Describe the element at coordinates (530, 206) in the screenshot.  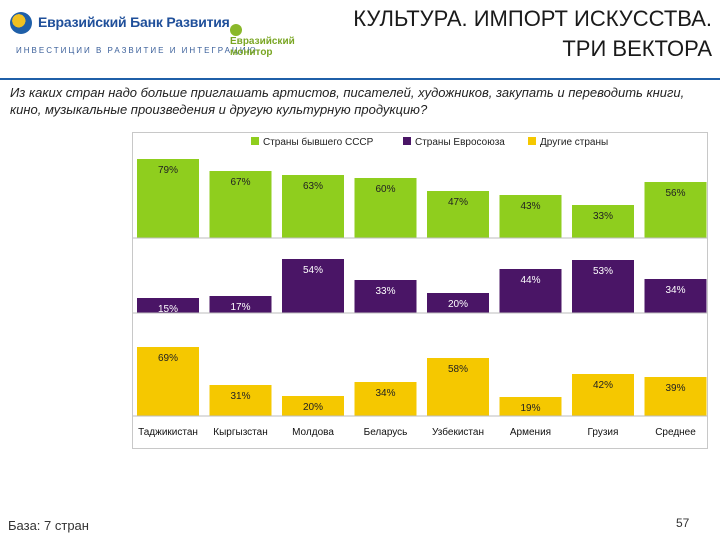
I see `data-label-1-6: 43%` at that location.